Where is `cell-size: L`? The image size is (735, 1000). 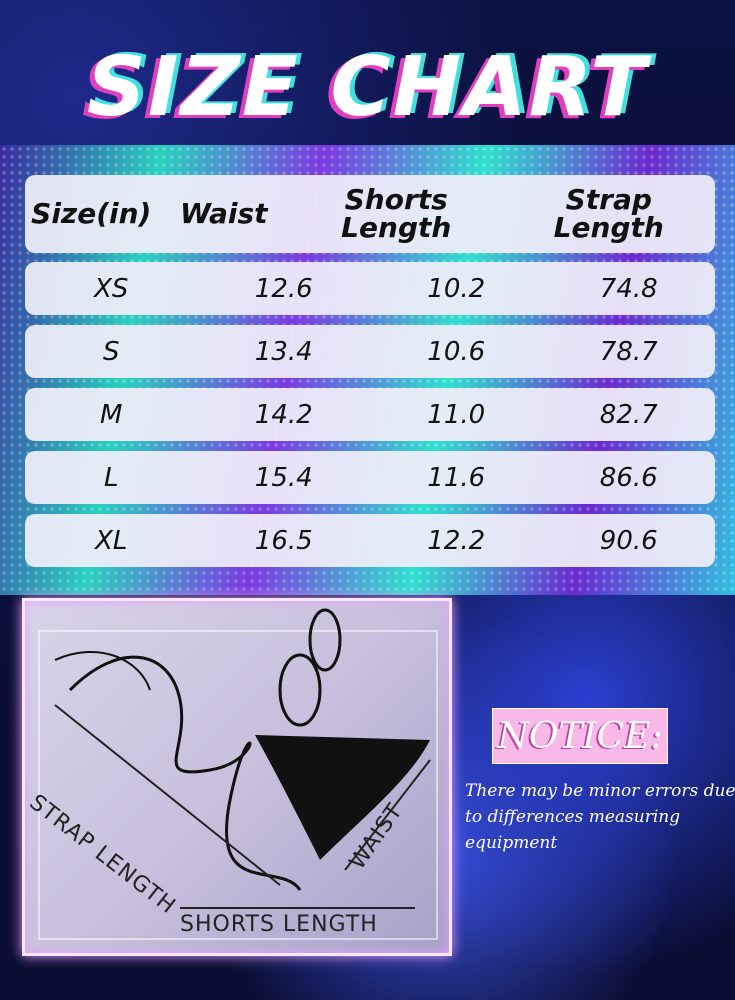
cell-size: L is located at coordinates (111, 477).